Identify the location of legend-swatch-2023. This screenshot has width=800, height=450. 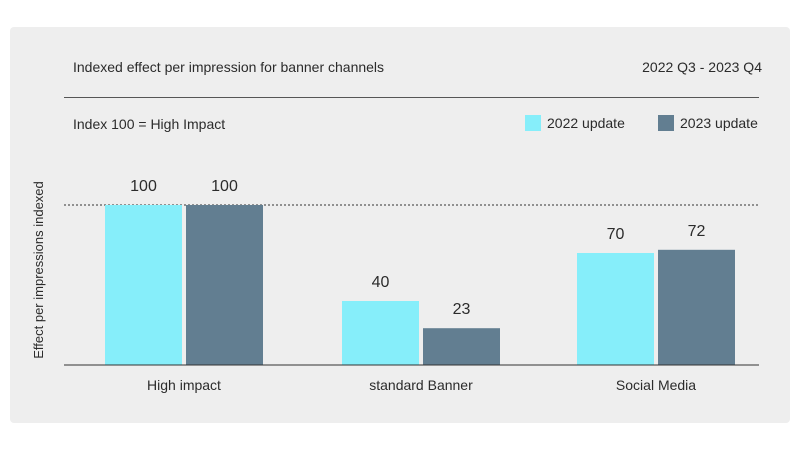
(666, 123).